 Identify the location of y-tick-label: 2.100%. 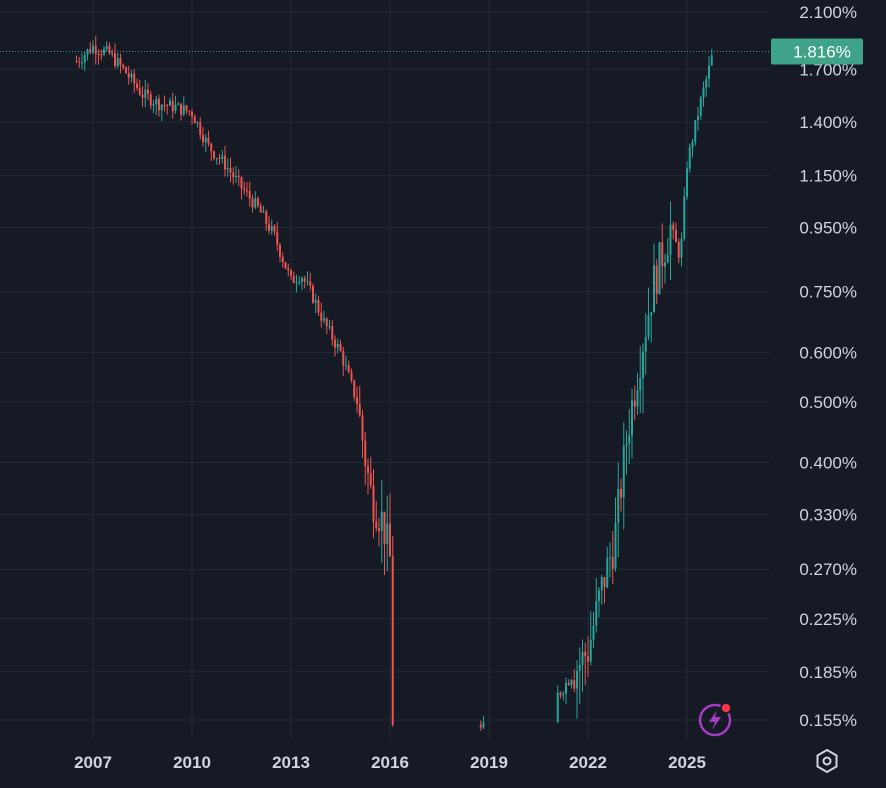
(828, 12).